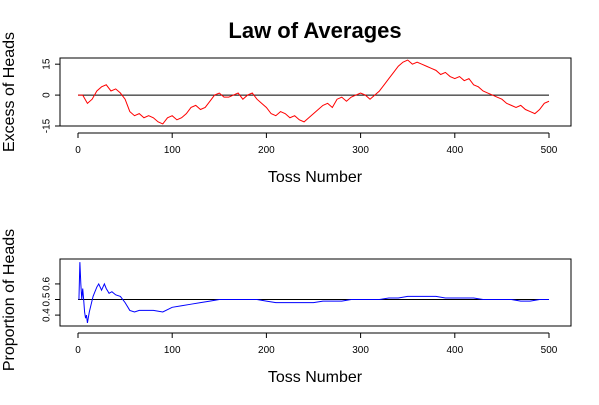 The height and width of the screenshot is (405, 599). I want to click on x-tick-label-top: 300, so click(360, 150).